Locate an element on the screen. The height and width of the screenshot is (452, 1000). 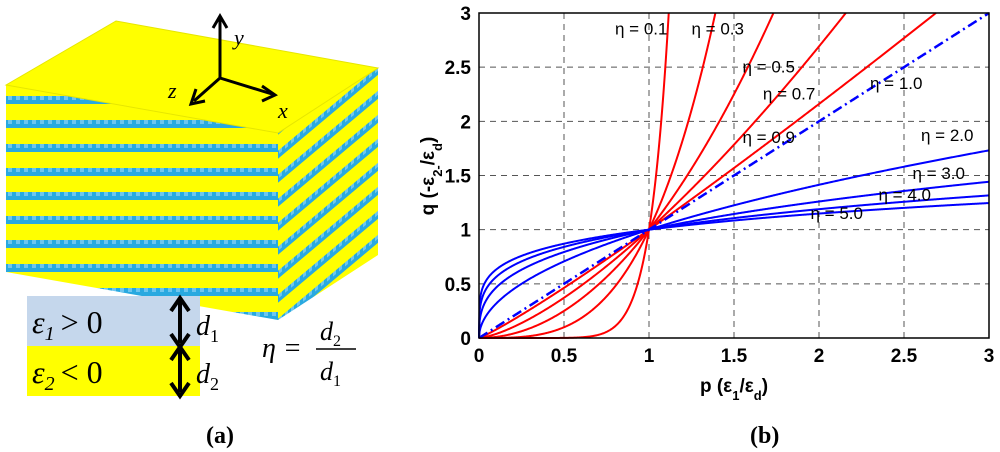
layer1-condition: ε1 > 0 is located at coordinates (67, 324).